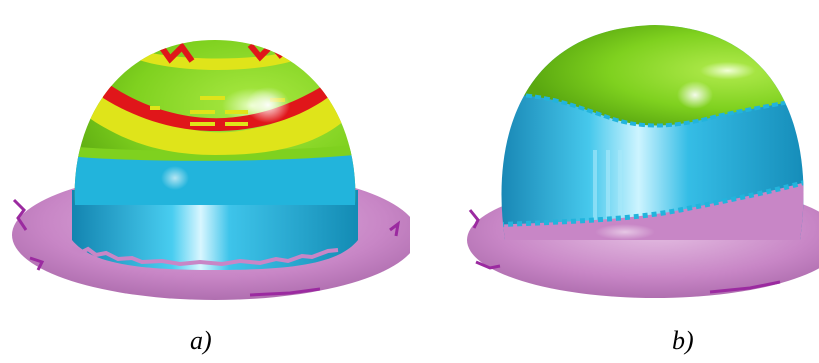  Describe the element at coordinates (683, 340) in the screenshot. I see `caption-b: b)` at that location.